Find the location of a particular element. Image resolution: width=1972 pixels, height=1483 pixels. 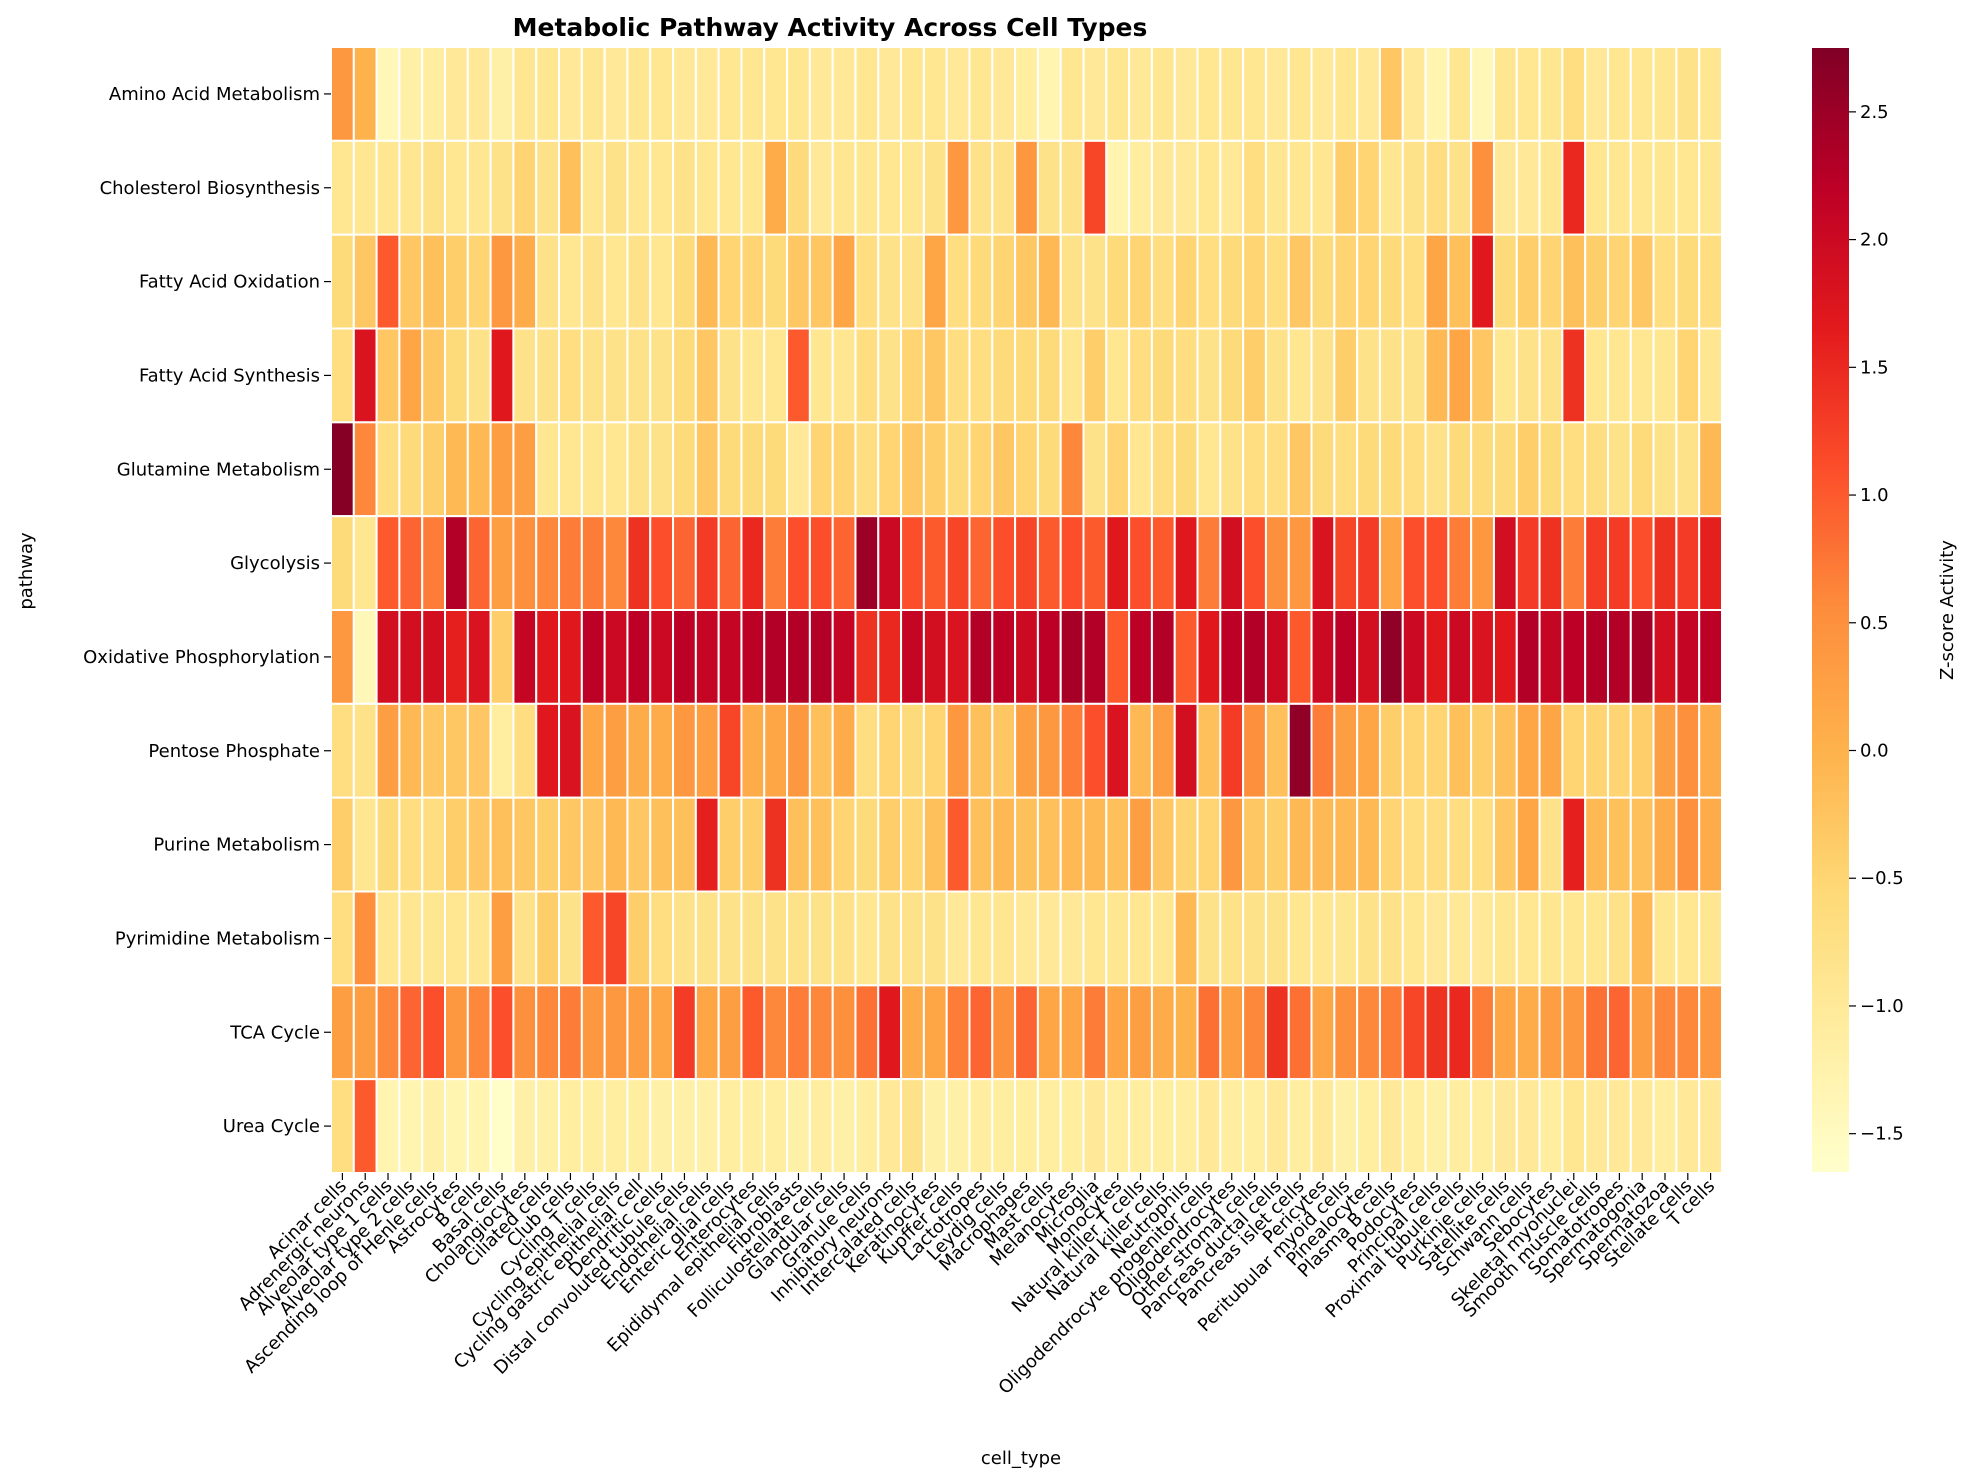

y-tick-label: Pyrimidine Metabolism is located at coordinates (217, 938).